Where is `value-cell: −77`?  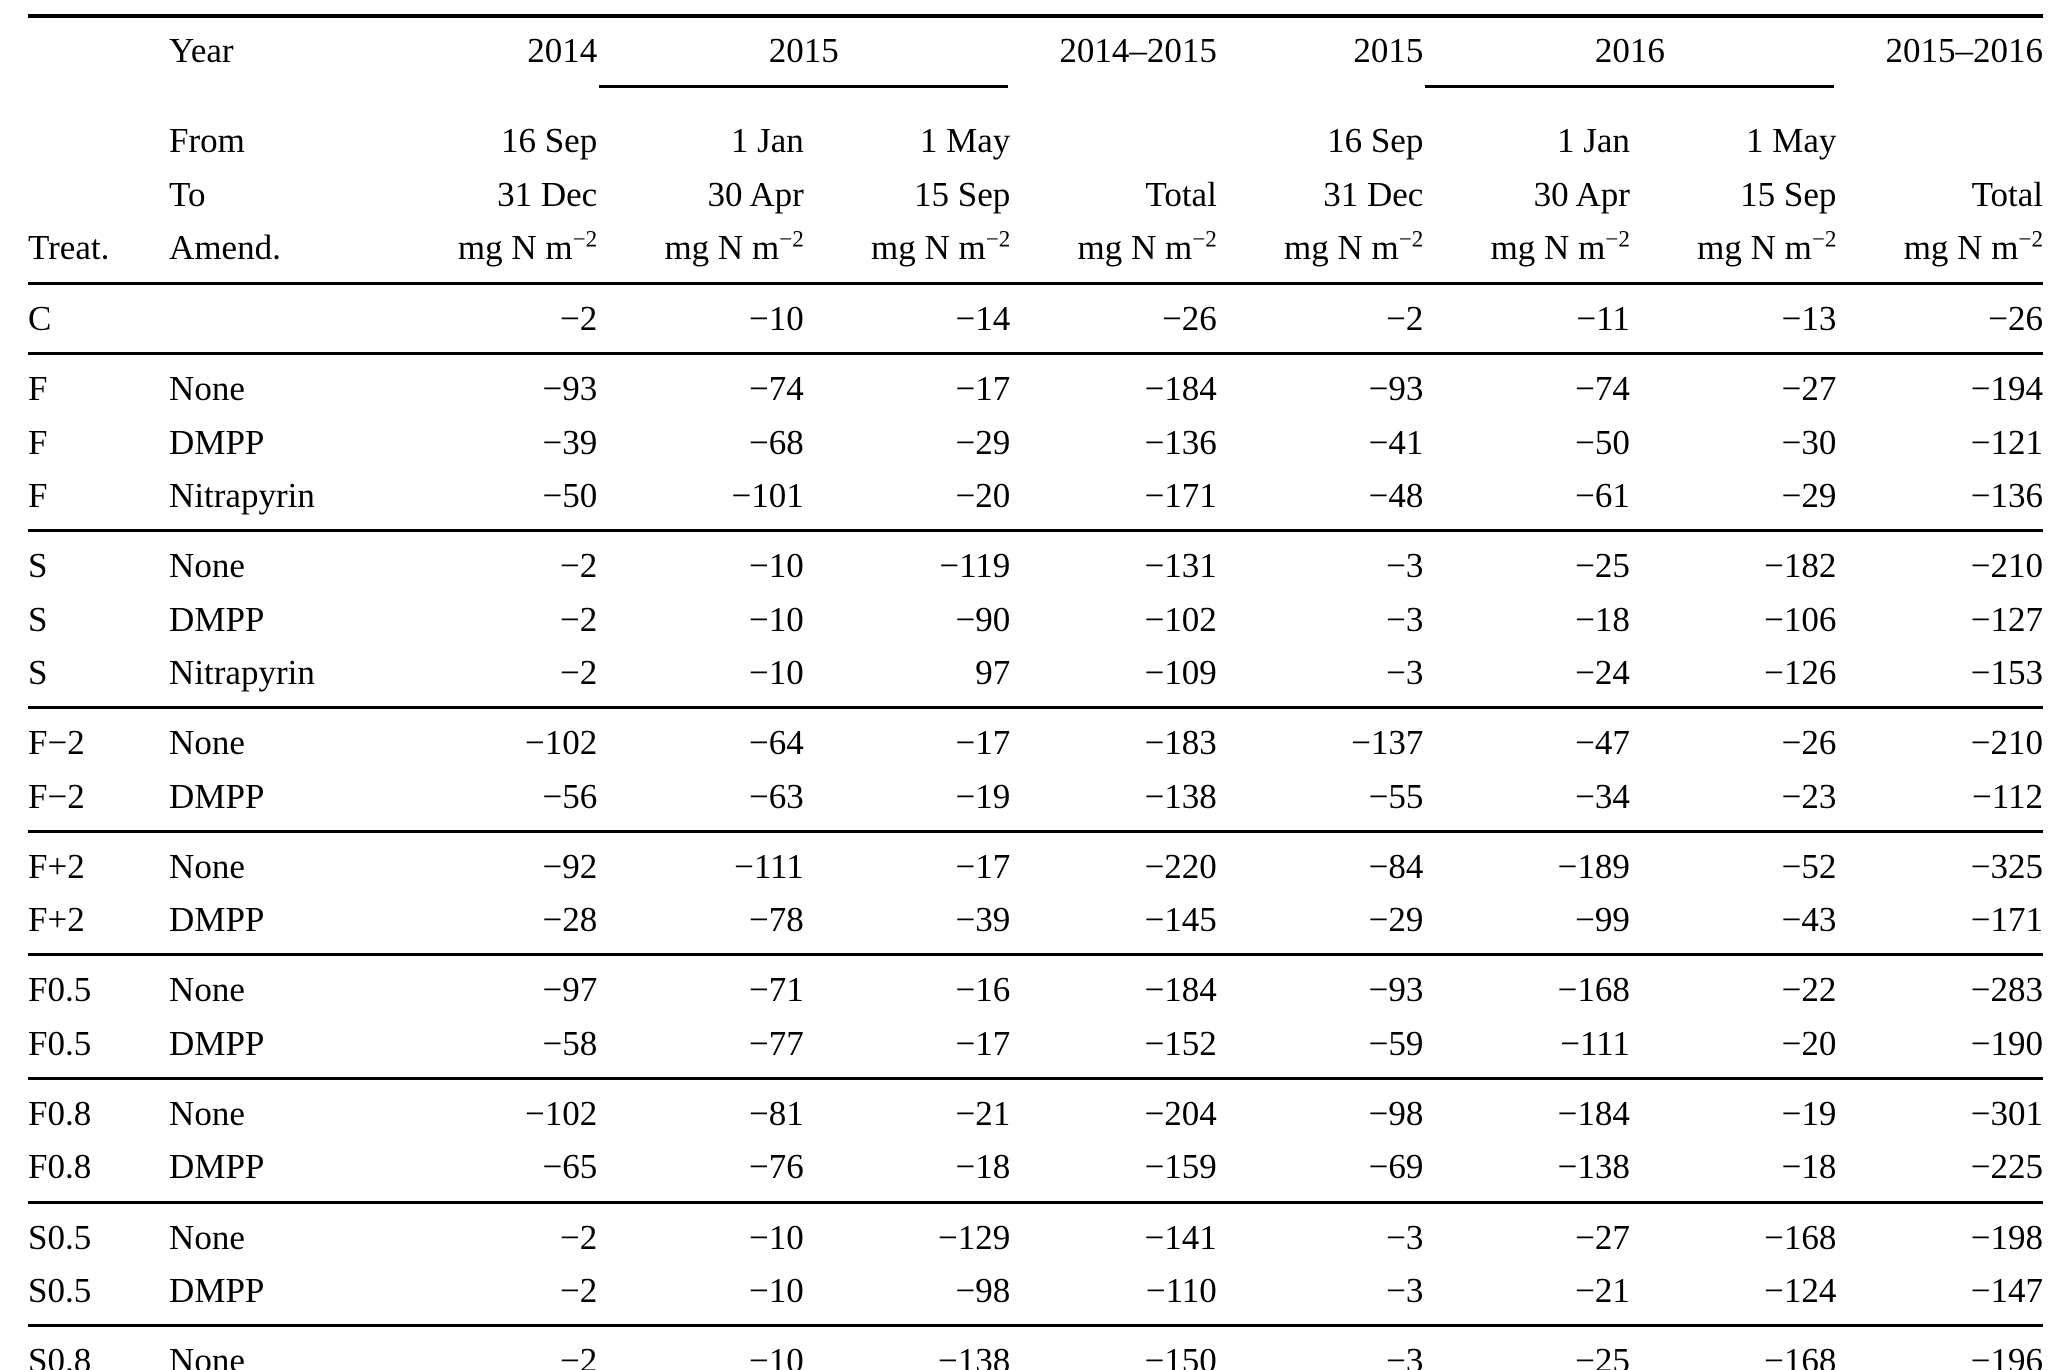 value-cell: −77 is located at coordinates (776, 1043).